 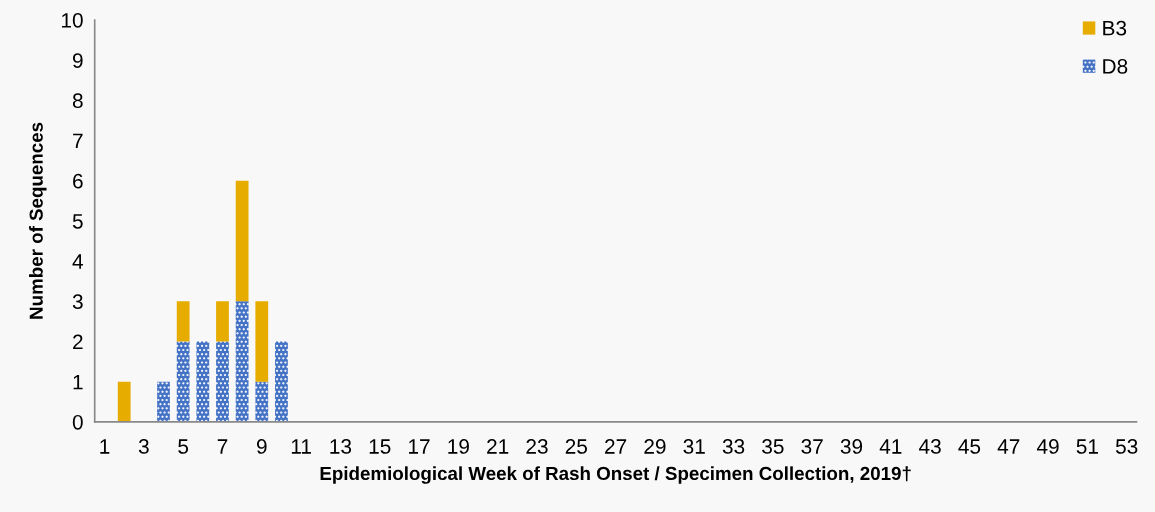 I want to click on x-tick-label: 45, so click(x=969, y=446).